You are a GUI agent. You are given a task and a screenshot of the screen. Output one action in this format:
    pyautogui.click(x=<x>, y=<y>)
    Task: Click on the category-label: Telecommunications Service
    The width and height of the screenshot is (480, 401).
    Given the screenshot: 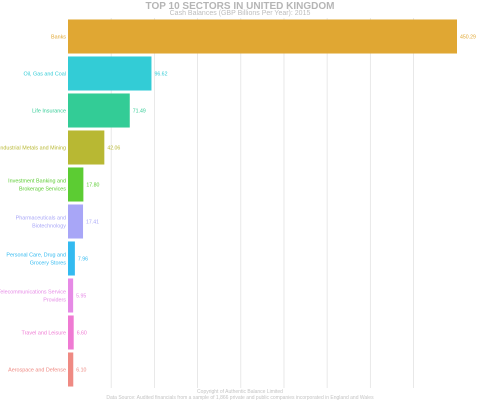 What is the action you would take?
    pyautogui.click(x=33, y=293)
    